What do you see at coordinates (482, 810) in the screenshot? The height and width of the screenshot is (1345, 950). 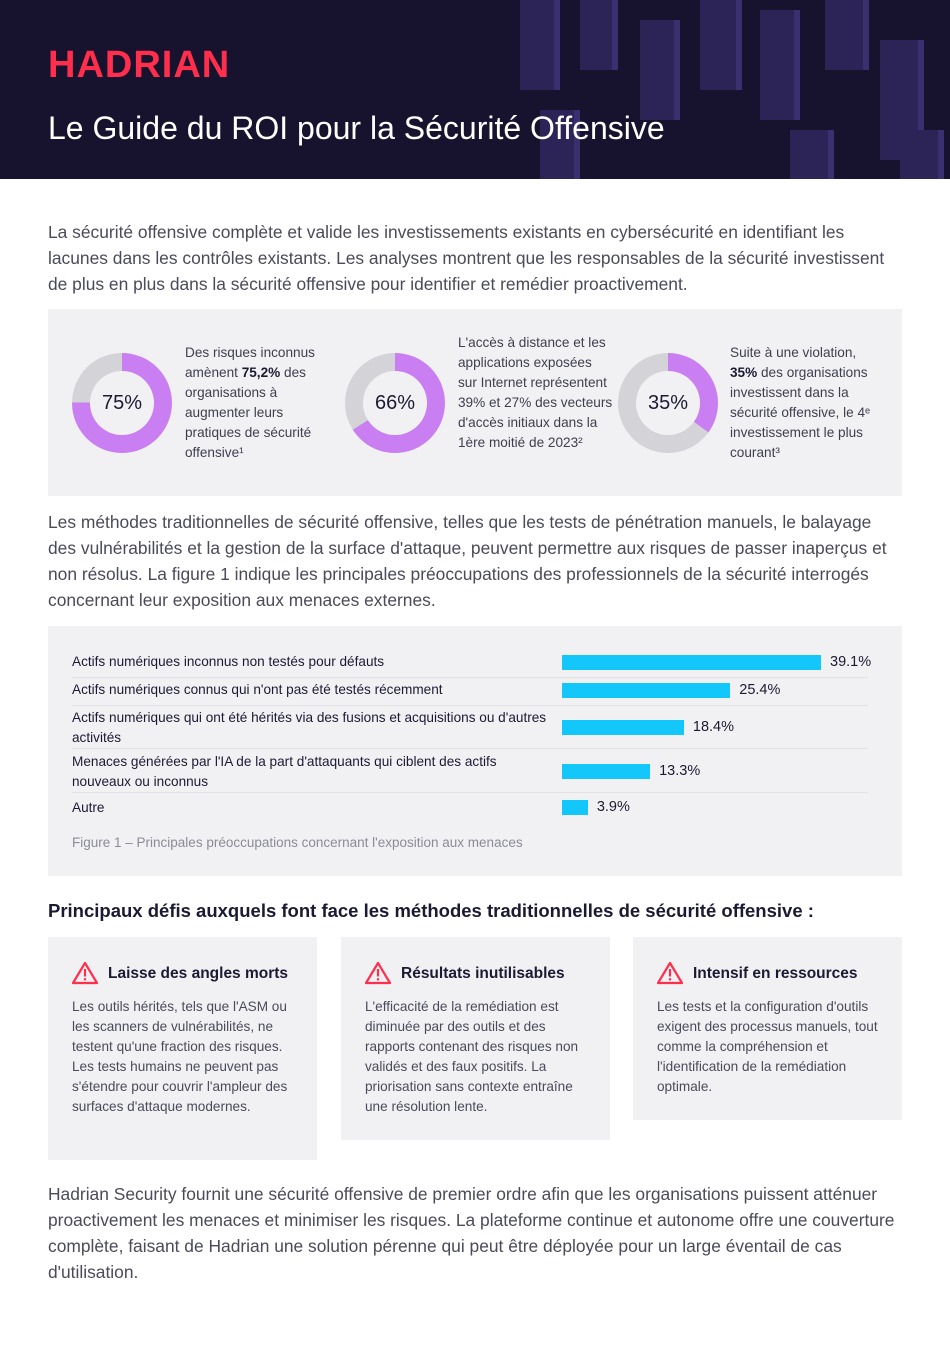 I see `chart-row: Autre 3.9%` at bounding box center [482, 810].